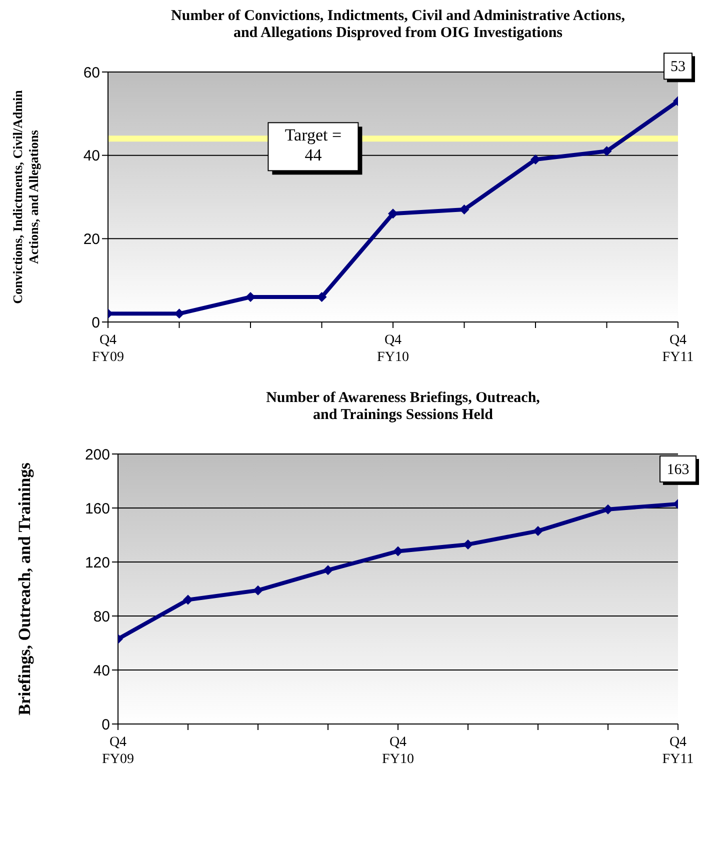 This screenshot has height=861, width=717. Describe the element at coordinates (678, 67) in the screenshot. I see `data-label: 53` at that location.